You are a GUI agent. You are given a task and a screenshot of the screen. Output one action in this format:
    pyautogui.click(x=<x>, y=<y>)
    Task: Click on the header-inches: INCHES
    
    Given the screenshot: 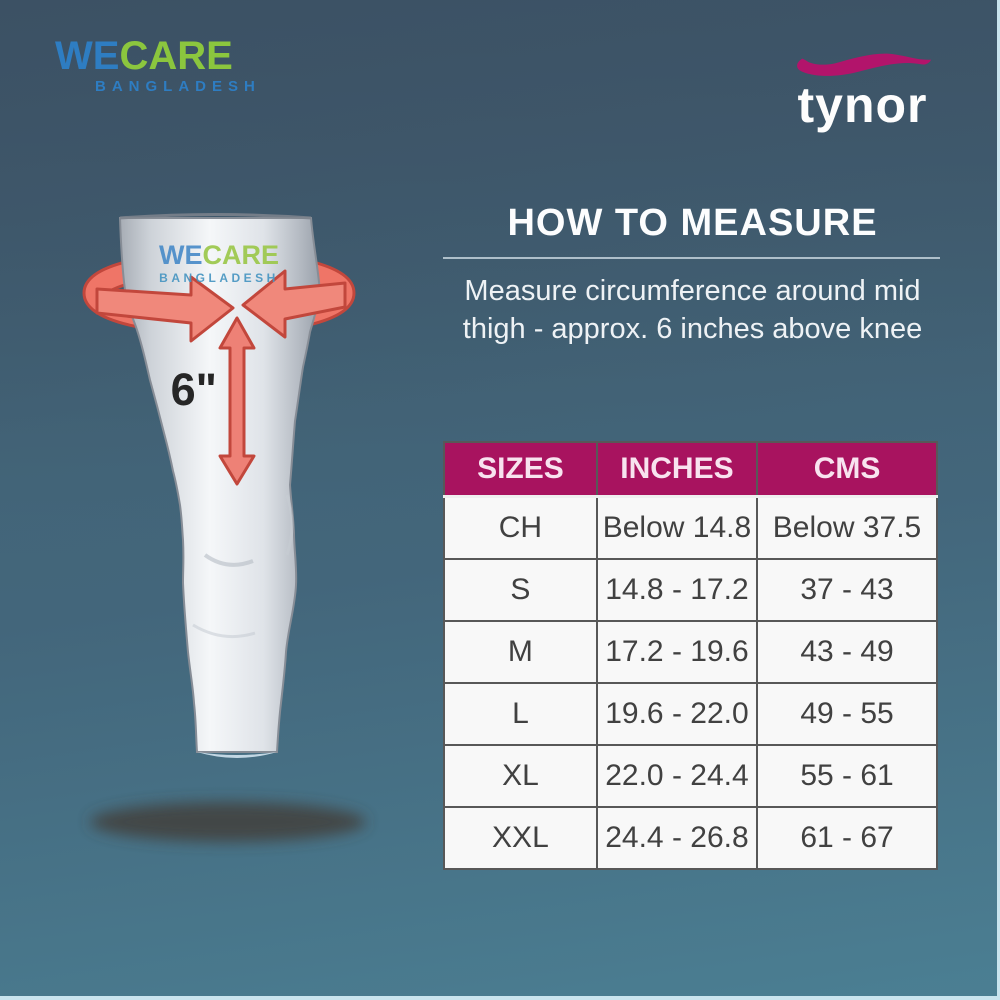 What is the action you would take?
    pyautogui.click(x=677, y=469)
    